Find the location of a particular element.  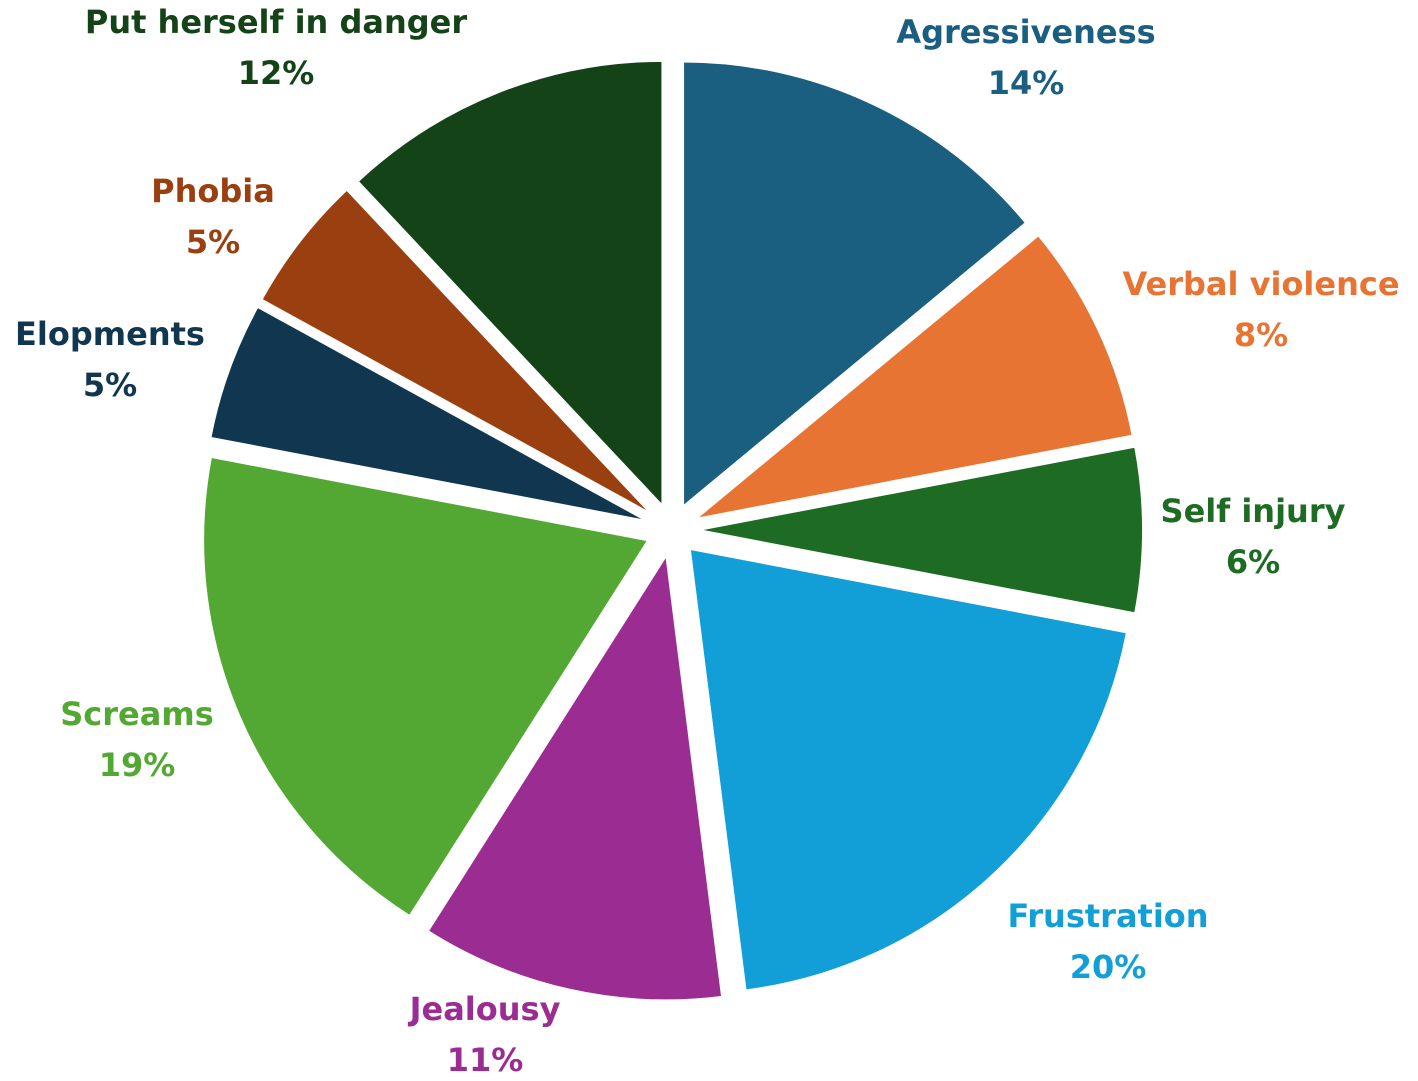

pie-slice-screams is located at coordinates (426, 686).